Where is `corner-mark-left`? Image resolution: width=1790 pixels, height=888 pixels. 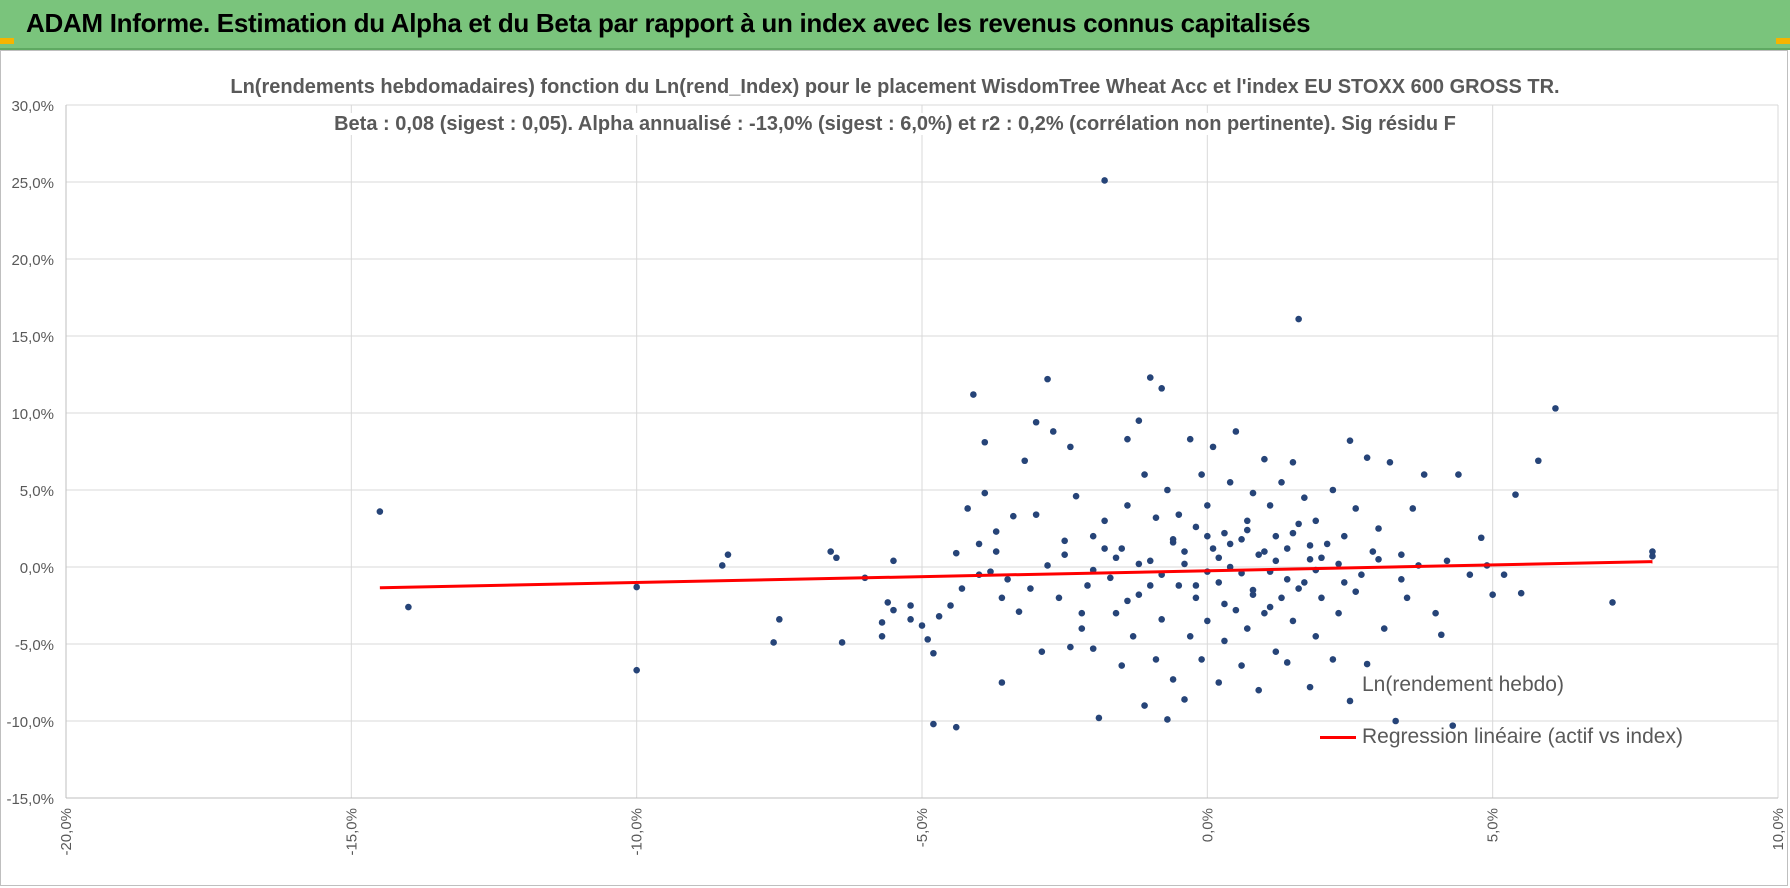 corner-mark-left is located at coordinates (7, 41).